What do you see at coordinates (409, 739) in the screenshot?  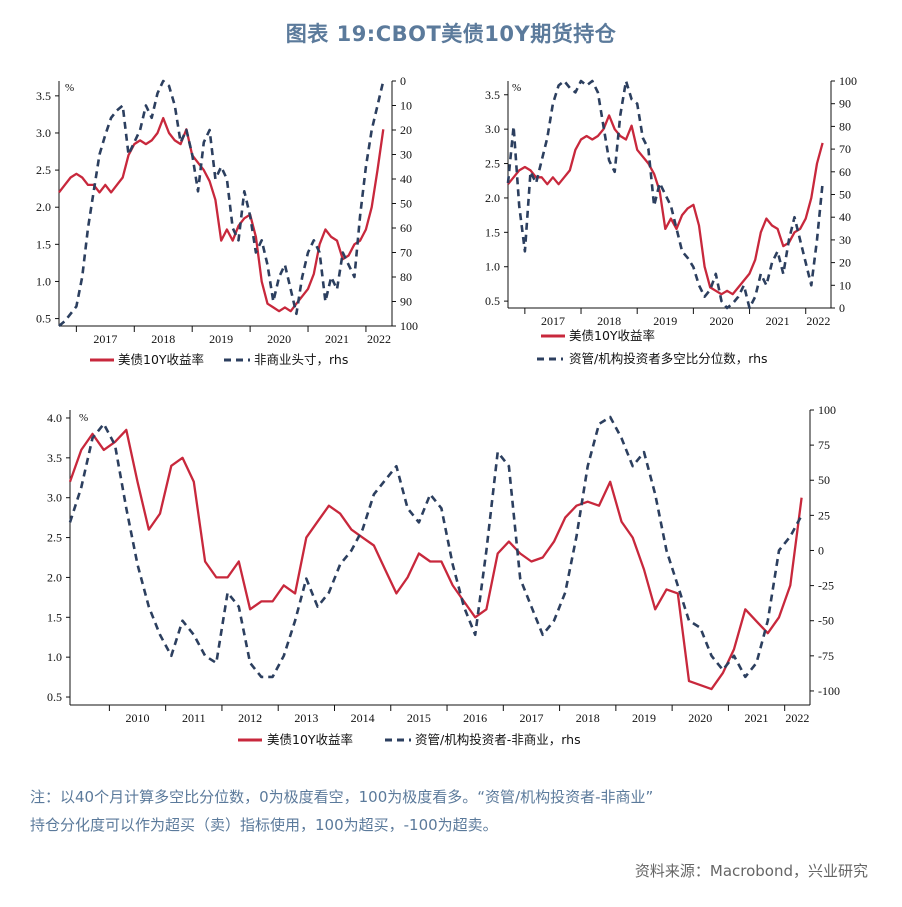 I see `legend: 美债10Y收益率 资管/机构投资者-非商业，rhs` at bounding box center [409, 739].